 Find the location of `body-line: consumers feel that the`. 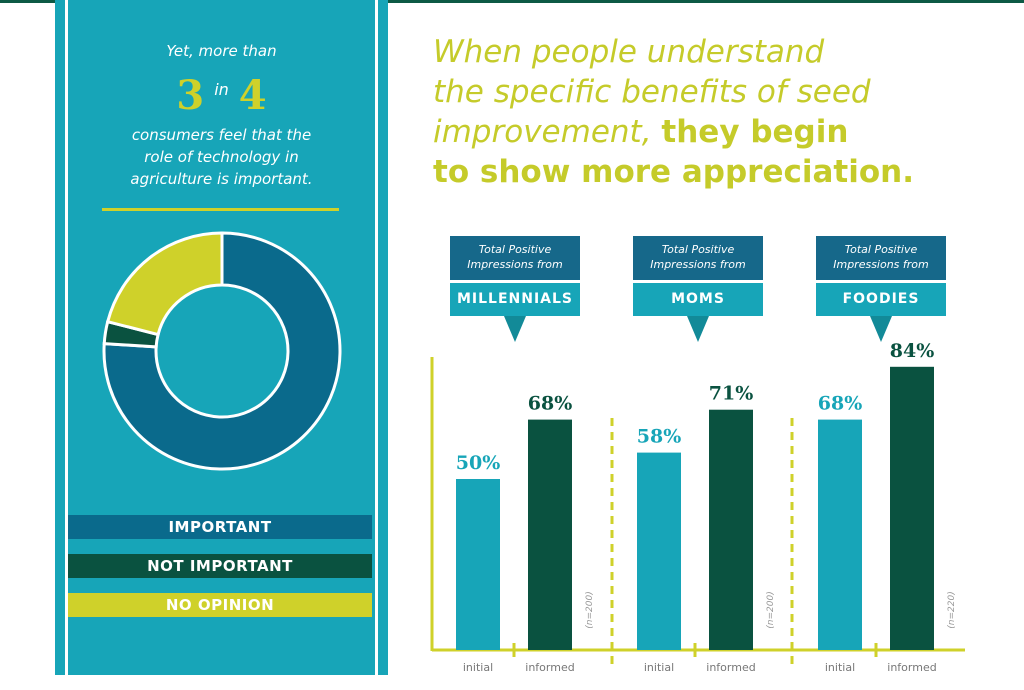

body-line: consumers feel that the is located at coordinates (221, 135).